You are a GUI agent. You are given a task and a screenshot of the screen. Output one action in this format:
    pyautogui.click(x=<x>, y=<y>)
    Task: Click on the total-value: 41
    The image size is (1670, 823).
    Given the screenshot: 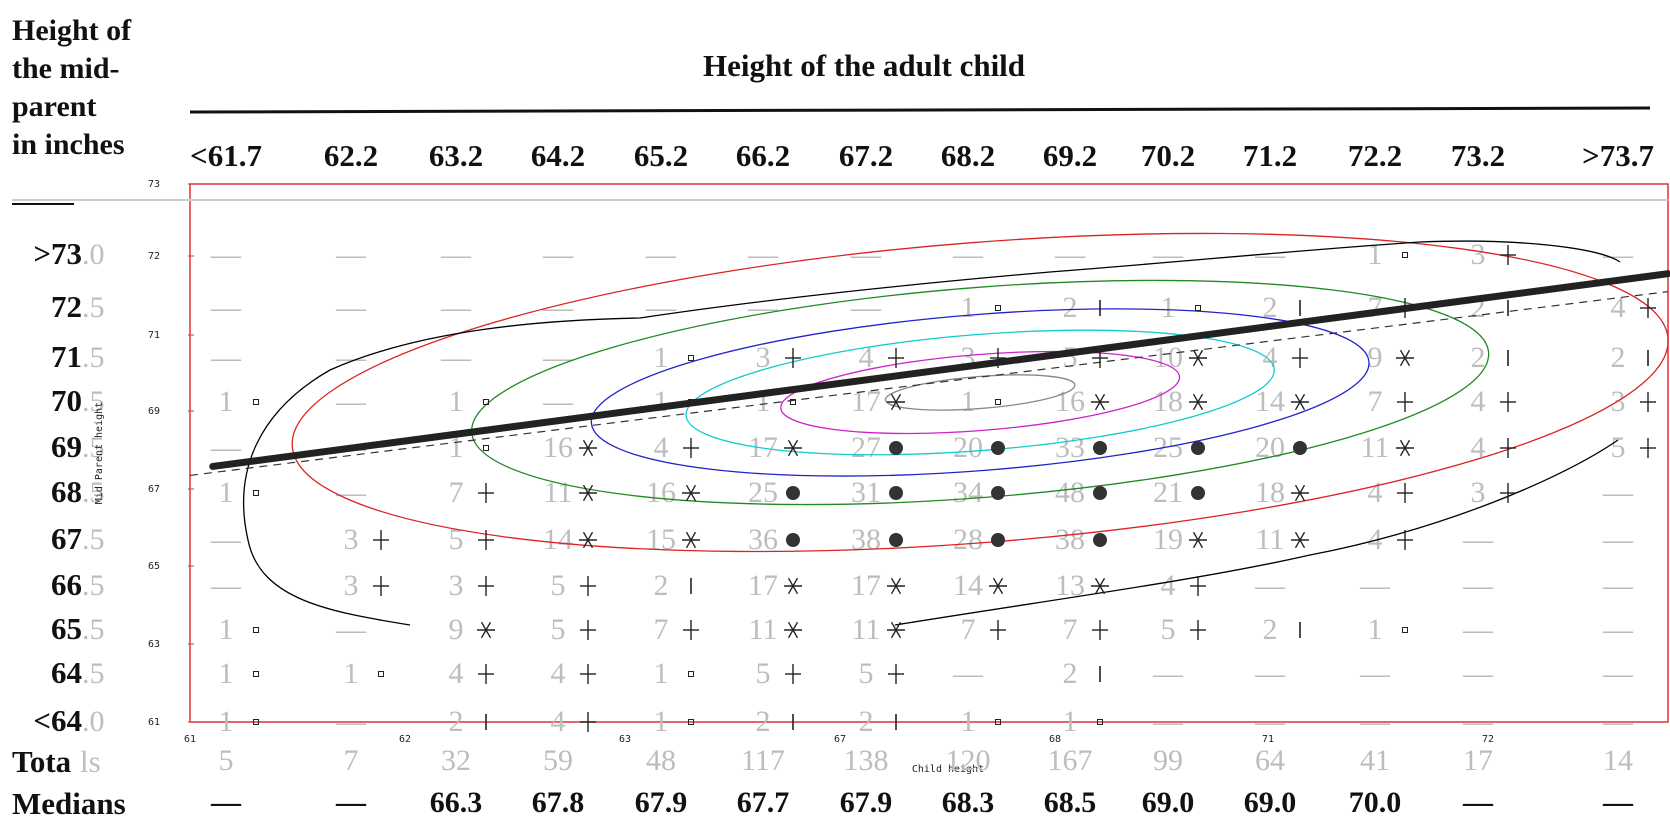 What is the action you would take?
    pyautogui.click(x=1375, y=760)
    